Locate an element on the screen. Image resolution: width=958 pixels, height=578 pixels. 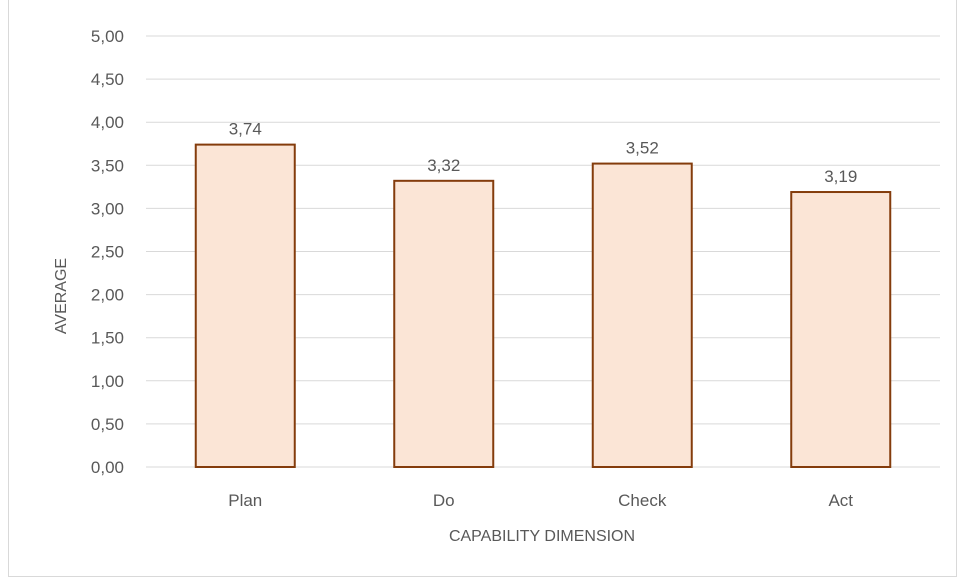
y-tick-label: 2,50 is located at coordinates (107, 252).